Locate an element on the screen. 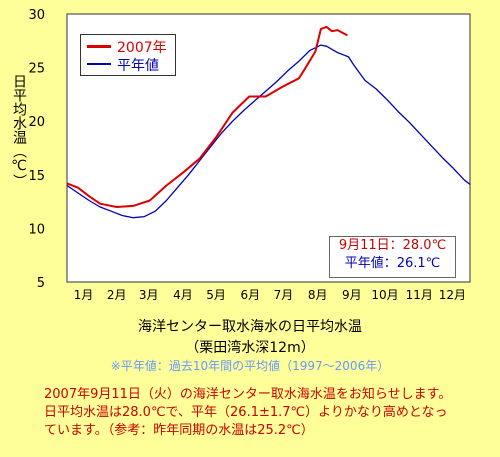 The height and width of the screenshot is (457, 500). normal-temp: 平年値：26.1℃ is located at coordinates (392, 263).